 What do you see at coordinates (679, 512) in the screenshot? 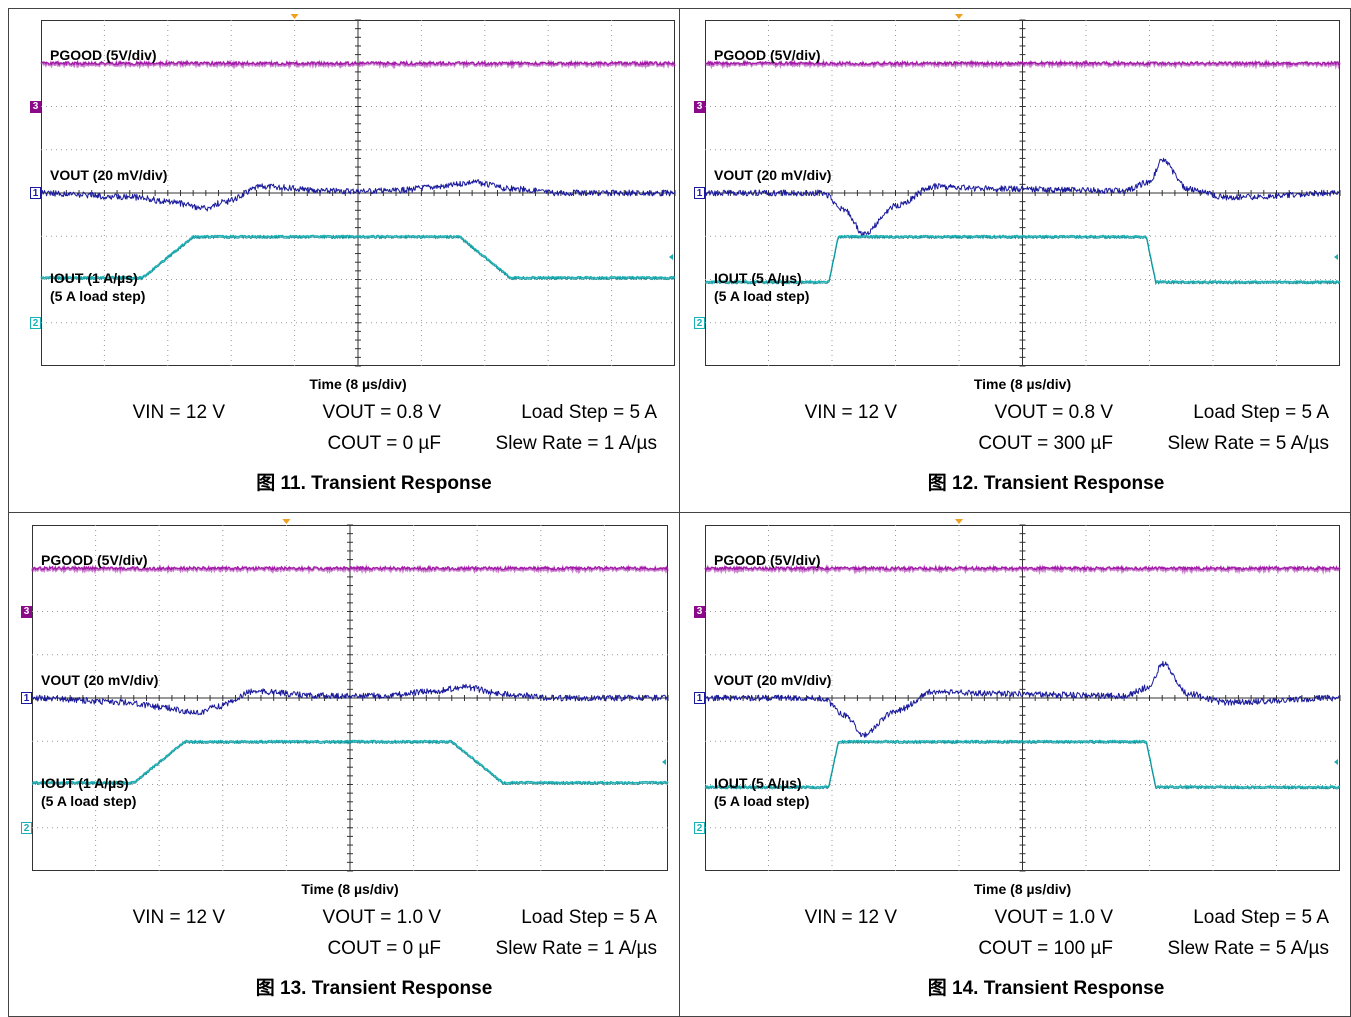
I see `horizontal-divider` at bounding box center [679, 512].